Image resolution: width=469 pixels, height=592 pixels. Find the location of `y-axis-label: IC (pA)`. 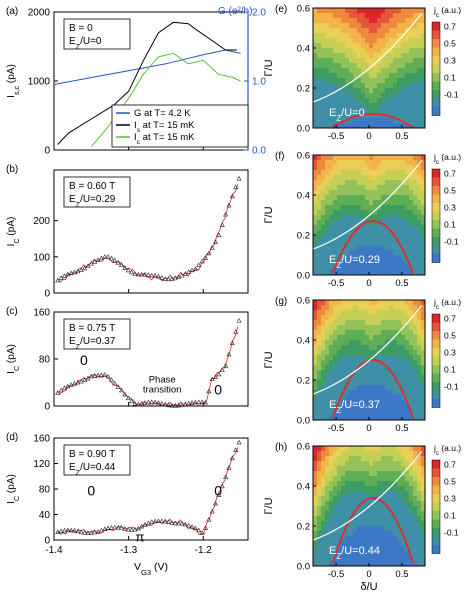

y-axis-label: IC (pA) is located at coordinates (13, 232).